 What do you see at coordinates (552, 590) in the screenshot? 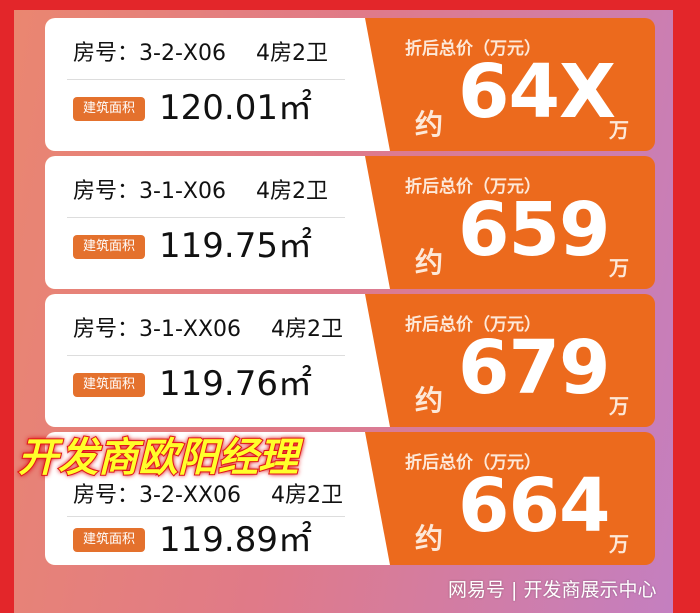
I see `watermark: 网易号 | 开发商展示中心` at bounding box center [552, 590].